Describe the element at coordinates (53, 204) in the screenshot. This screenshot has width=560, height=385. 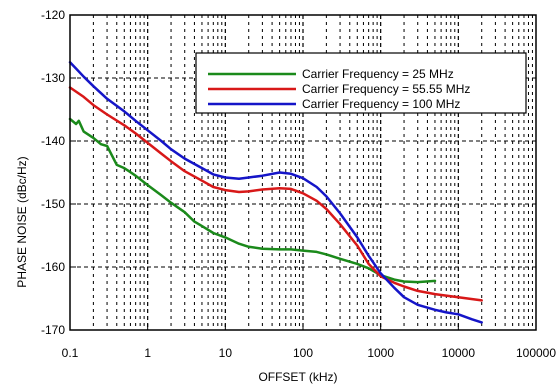
I see `y-tick-label: -150` at that location.